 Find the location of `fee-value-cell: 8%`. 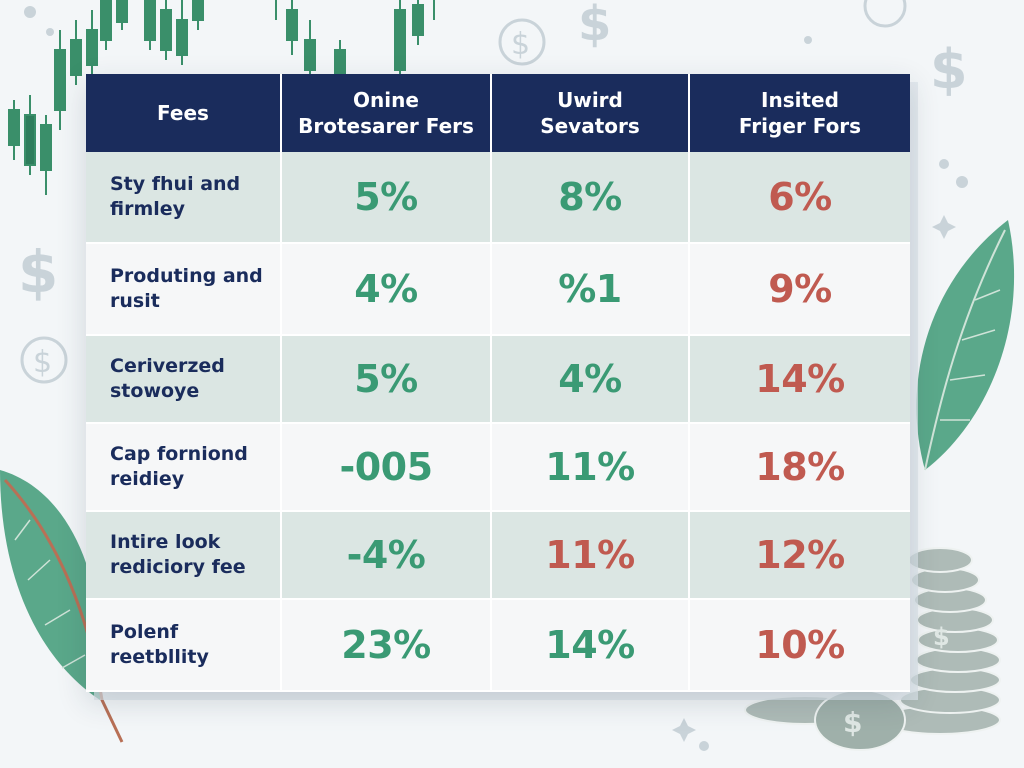

fee-value-cell: 8% is located at coordinates (591, 198).